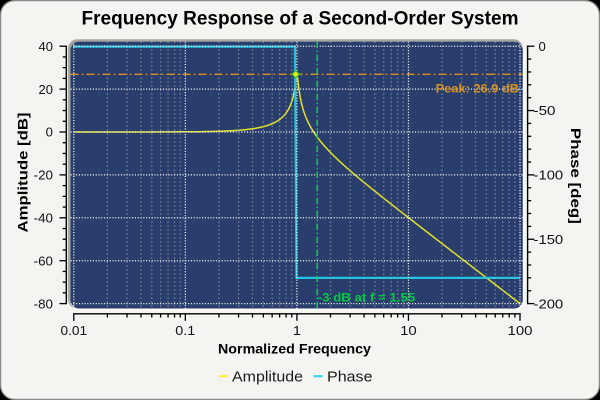 The image size is (600, 400). Describe the element at coordinates (367, 298) in the screenshot. I see `svg-text: -3 dB at f = 1.55` at that location.